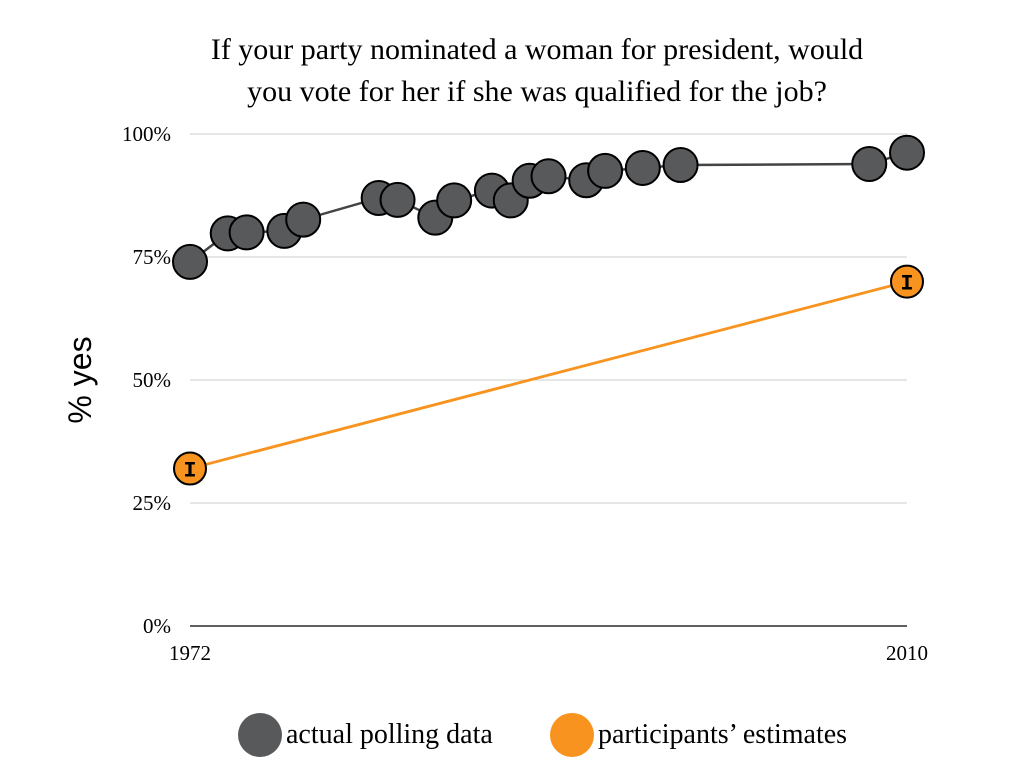  Describe the element at coordinates (152, 503) in the screenshot. I see `y-tick-label: 25%` at that location.